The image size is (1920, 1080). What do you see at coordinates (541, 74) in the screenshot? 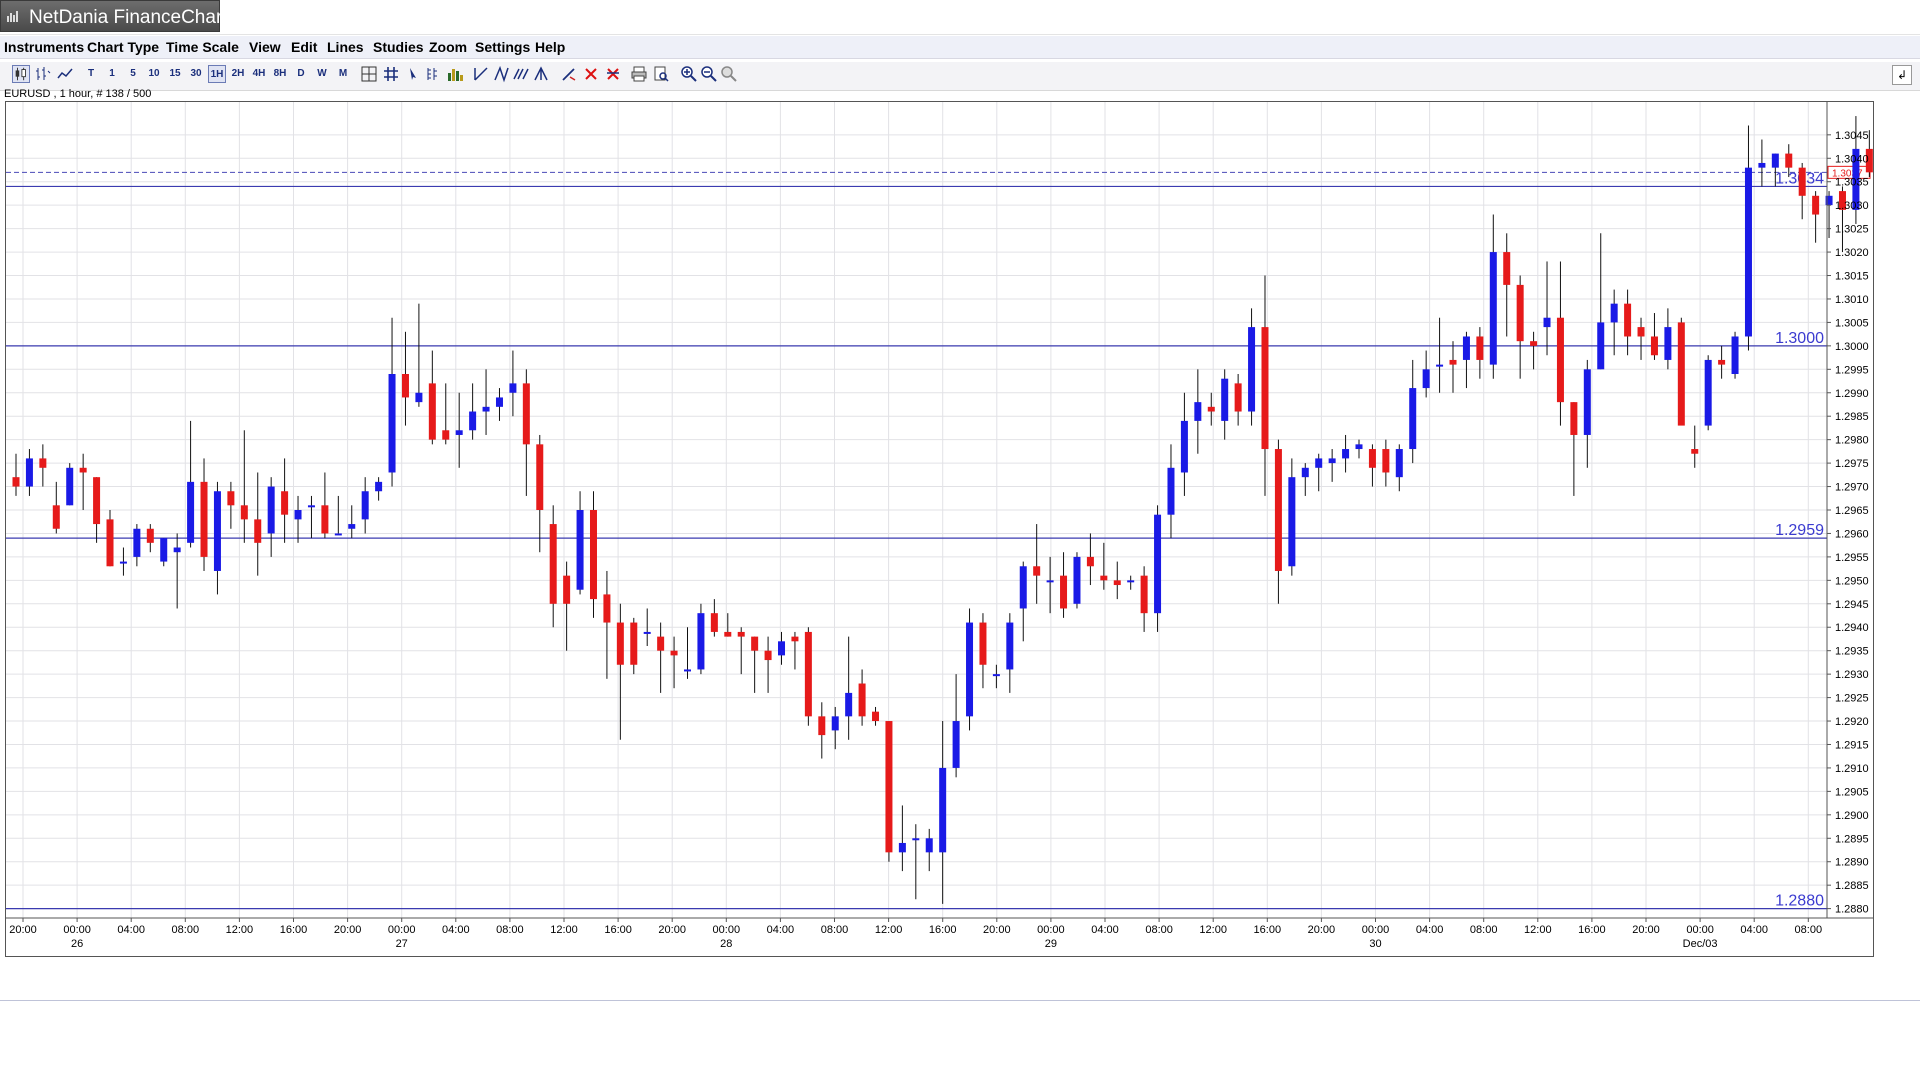
I see `gann-icon` at bounding box center [541, 74].